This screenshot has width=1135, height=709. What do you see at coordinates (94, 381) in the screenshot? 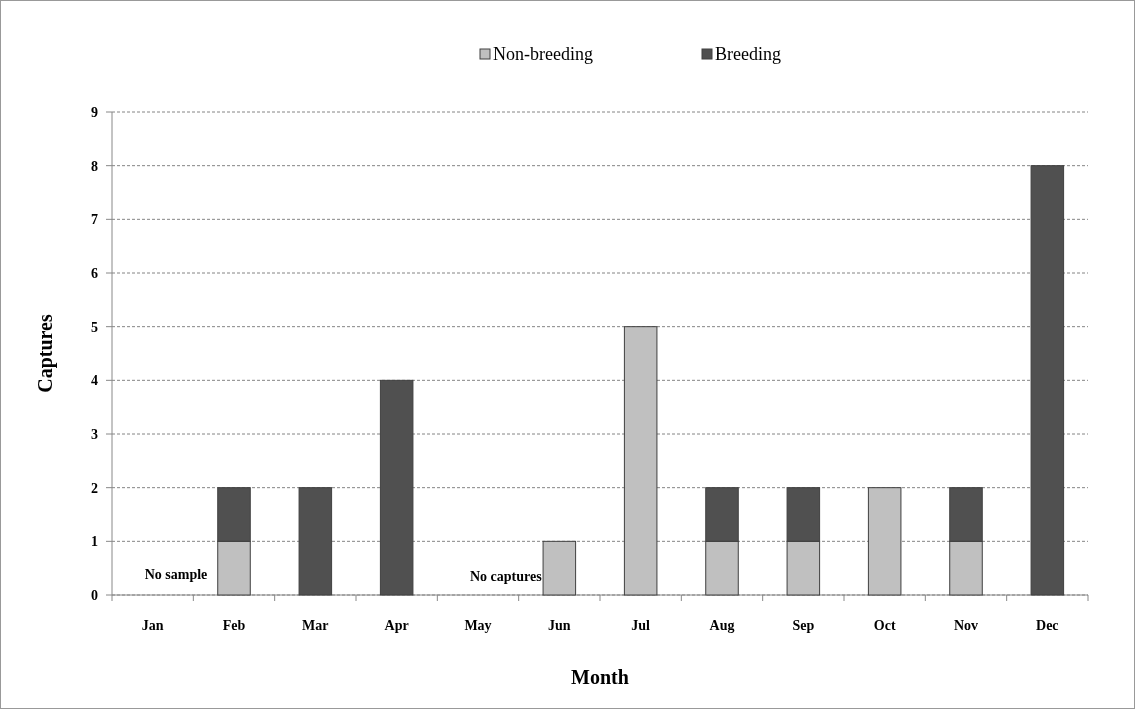
I see `y-tick-label: 4` at bounding box center [94, 381].